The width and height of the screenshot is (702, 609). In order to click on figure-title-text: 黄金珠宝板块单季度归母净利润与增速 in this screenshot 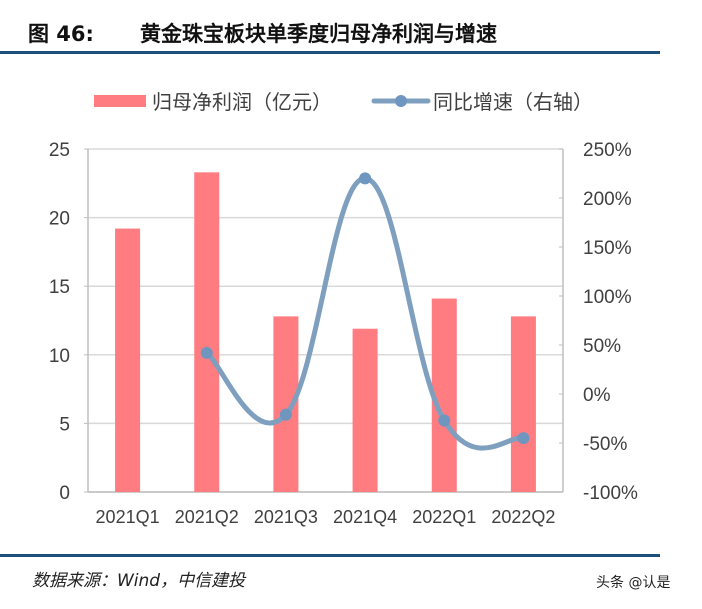, I will do `click(318, 34)`.